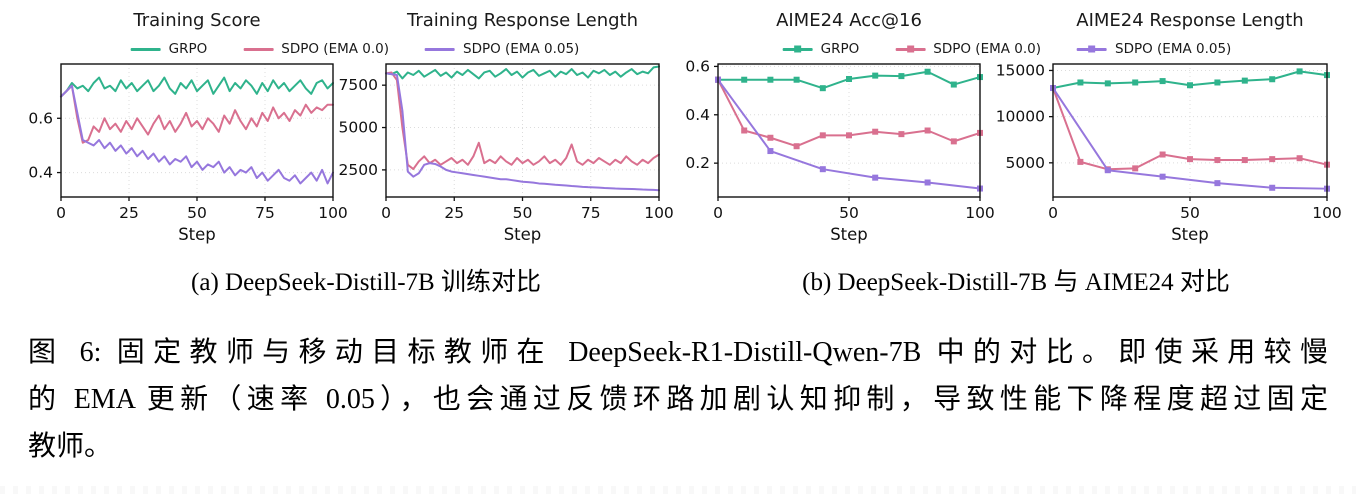 The width and height of the screenshot is (1356, 494). I want to click on chart-title: AIME24 Response Length, so click(1189, 20).